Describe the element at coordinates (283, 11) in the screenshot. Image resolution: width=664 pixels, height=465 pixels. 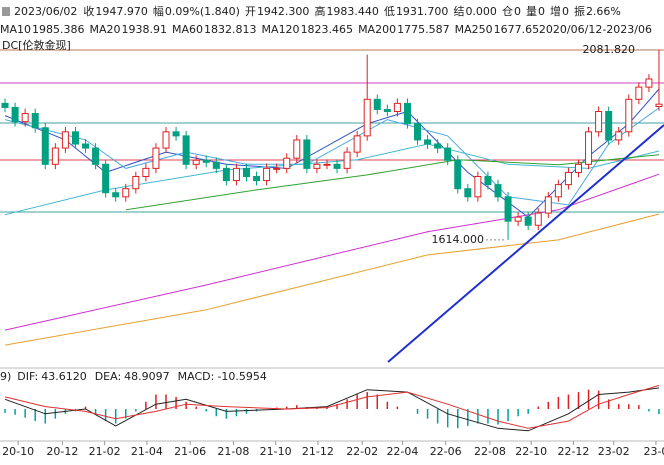
I see `header-text: 1942.300` at that location.